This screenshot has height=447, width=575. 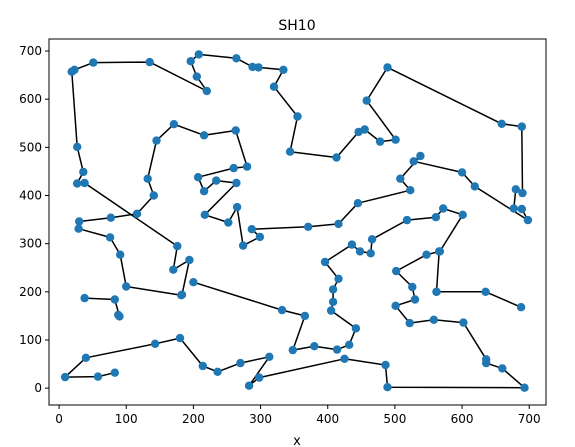 I want to click on x-axis: 0 100 200 300 400 500 600 700, so click(x=298, y=415).